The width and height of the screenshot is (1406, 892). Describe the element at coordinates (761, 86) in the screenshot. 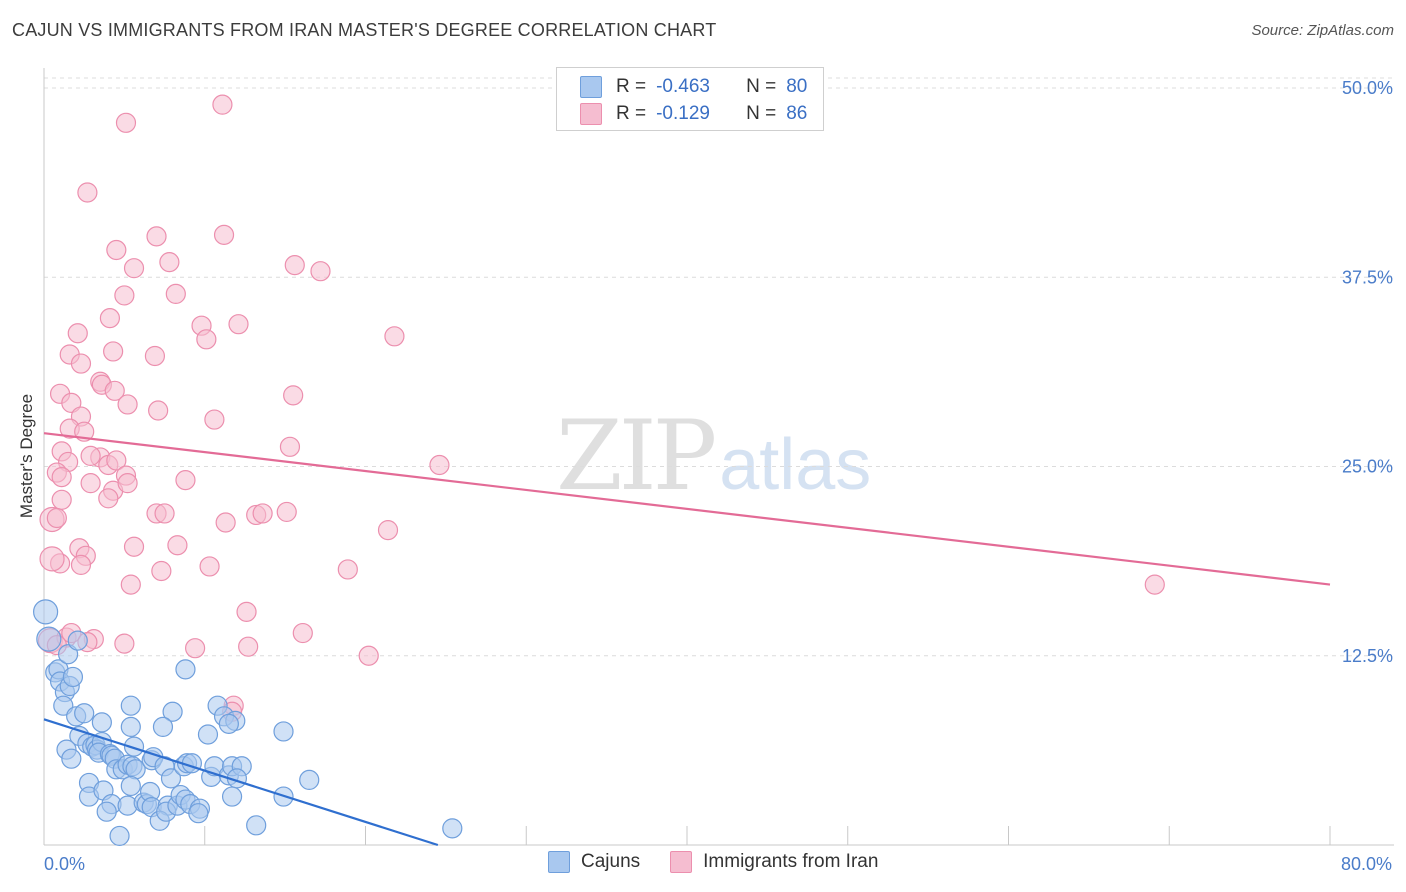

I see `legend-n-label: N =` at that location.